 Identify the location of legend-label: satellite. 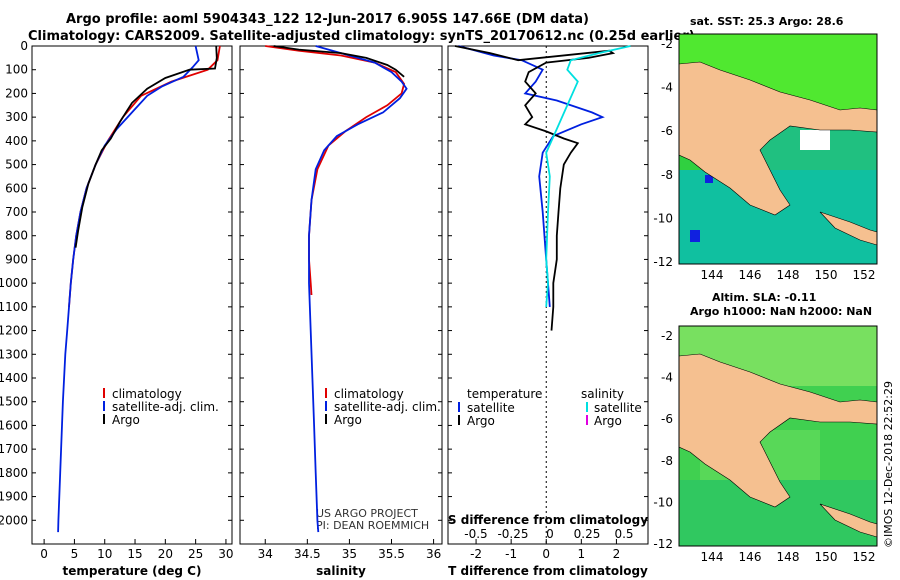
(618, 408).